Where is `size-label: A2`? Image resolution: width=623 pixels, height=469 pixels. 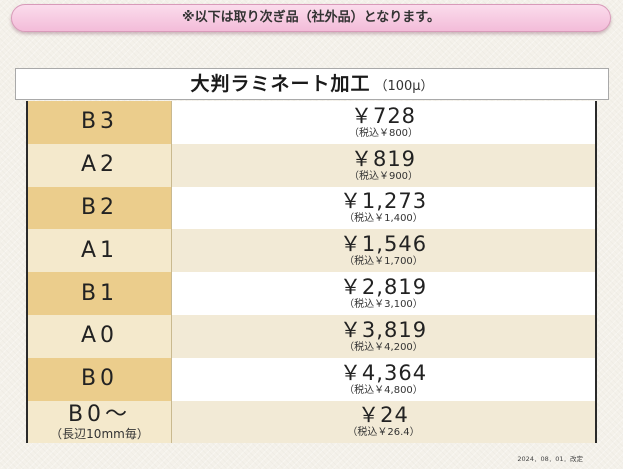
size-label: A2 is located at coordinates (99, 165).